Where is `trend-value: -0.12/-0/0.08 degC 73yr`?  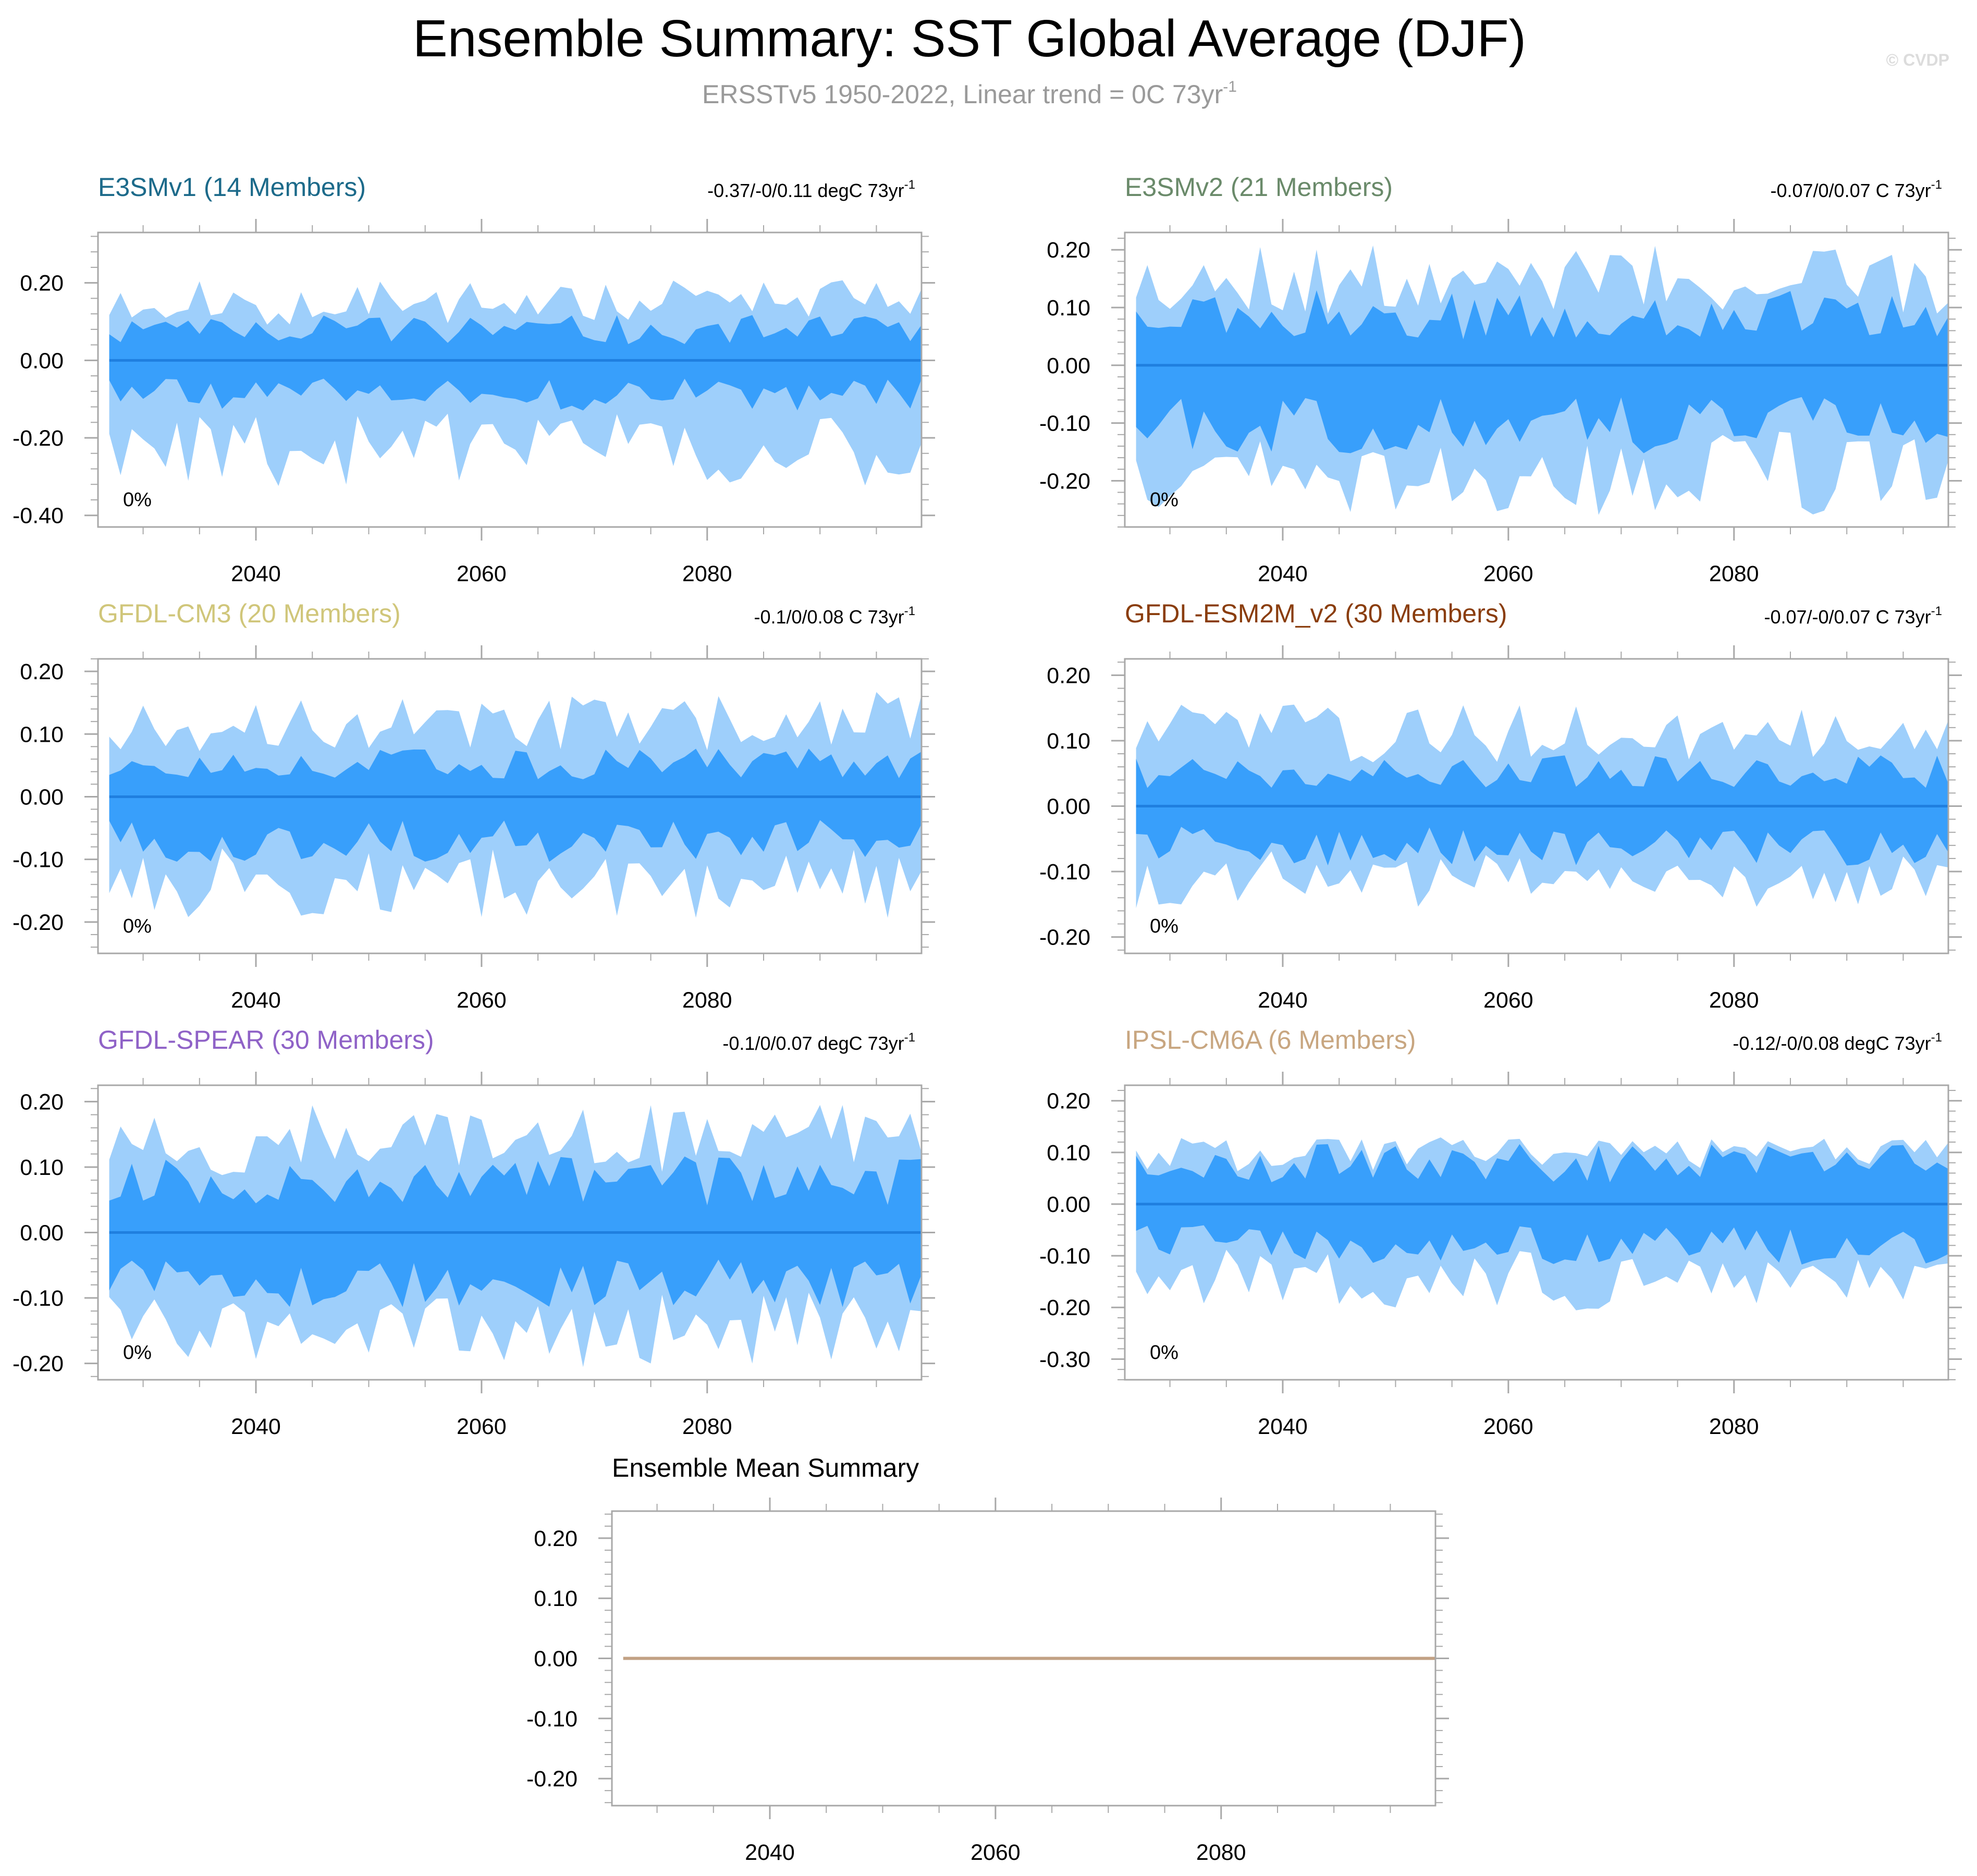 trend-value: -0.12/-0/0.08 degC 73yr is located at coordinates (1832, 1043).